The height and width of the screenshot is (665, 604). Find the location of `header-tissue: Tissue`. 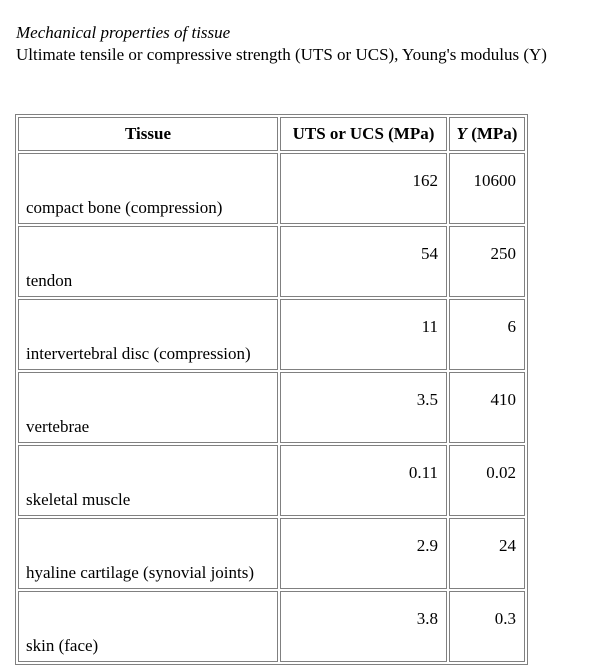

header-tissue: Tissue is located at coordinates (148, 134).